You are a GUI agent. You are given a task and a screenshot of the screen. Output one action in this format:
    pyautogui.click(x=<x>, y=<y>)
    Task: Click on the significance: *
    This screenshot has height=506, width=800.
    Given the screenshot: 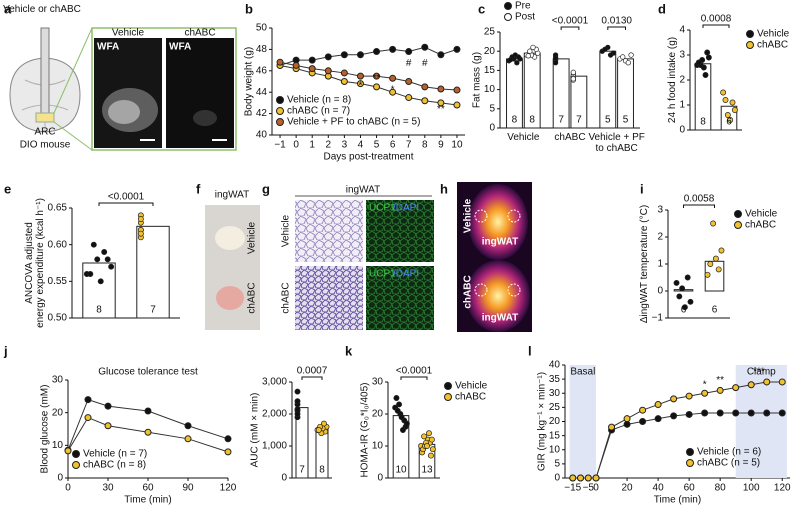 What is the action you would take?
    pyautogui.click(x=393, y=90)
    